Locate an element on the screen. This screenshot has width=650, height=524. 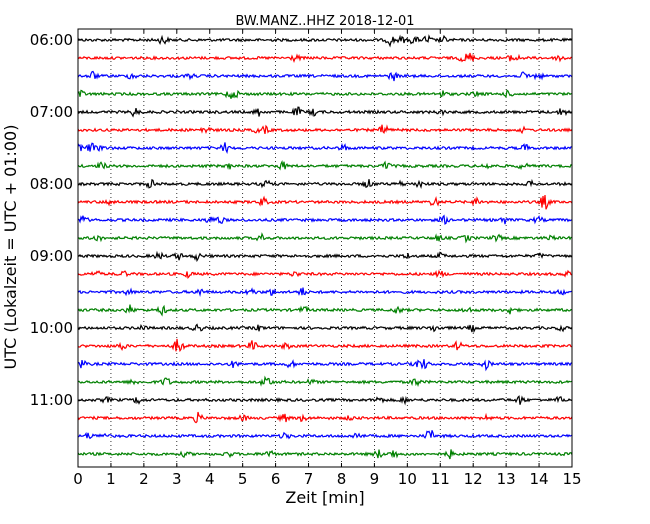
y-tick-label: 11:00 is located at coordinates (51, 400).